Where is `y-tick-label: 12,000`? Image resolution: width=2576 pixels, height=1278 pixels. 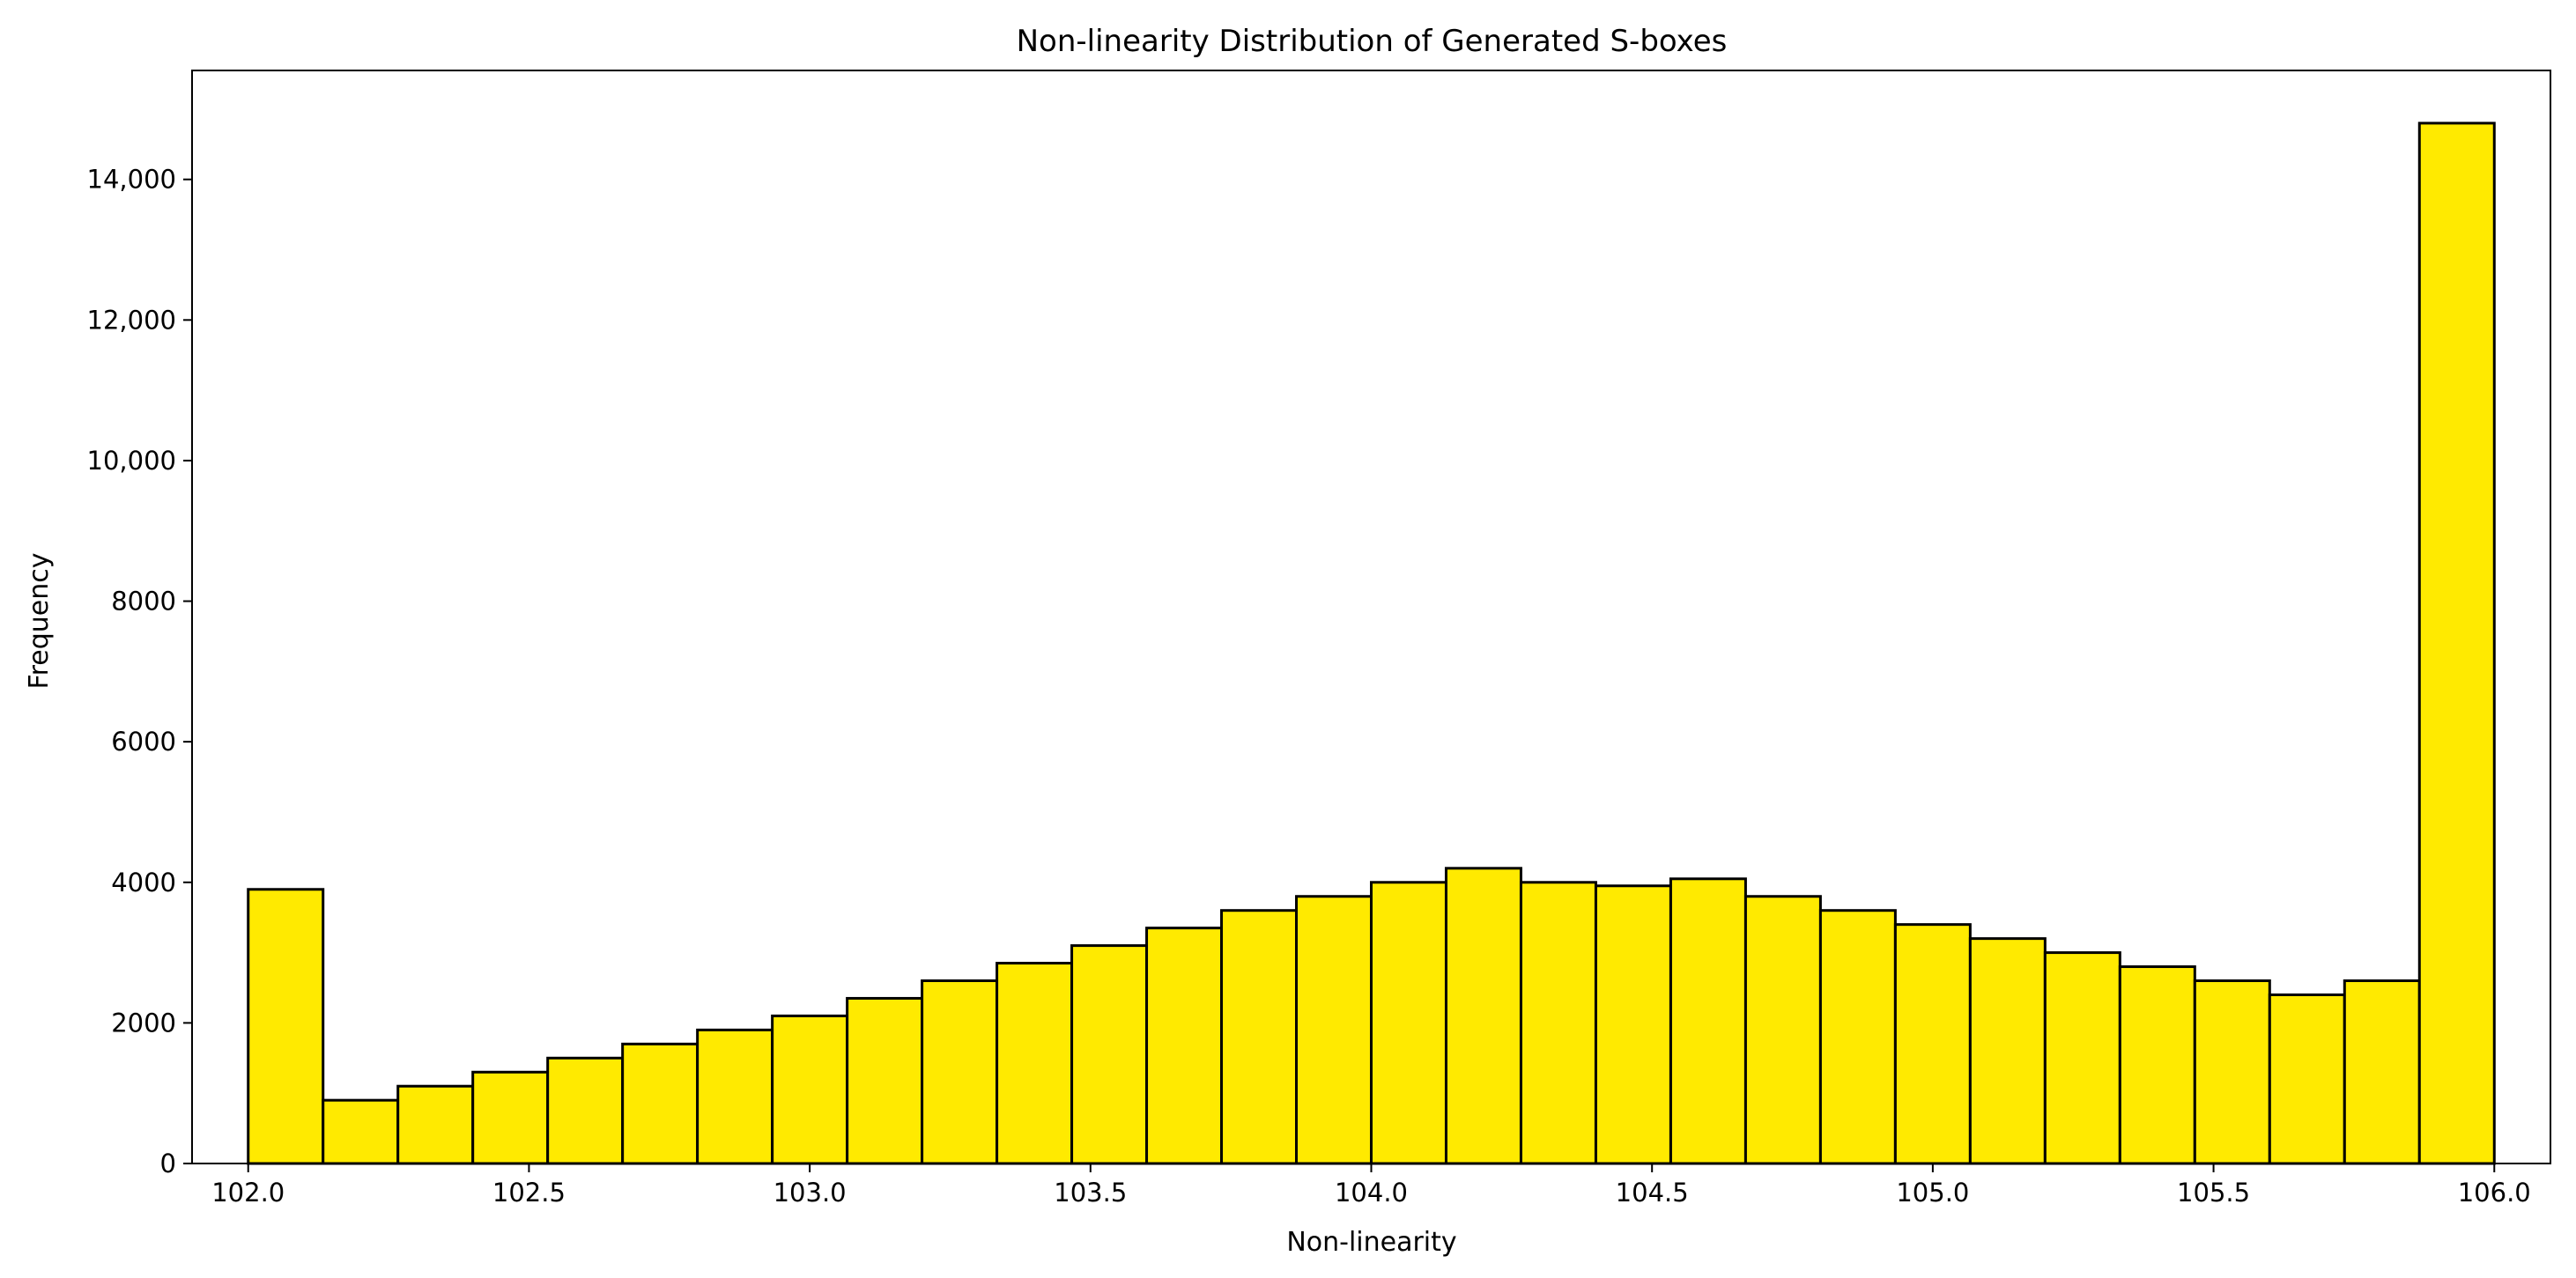
y-tick-label: 12,000 is located at coordinates (132, 320).